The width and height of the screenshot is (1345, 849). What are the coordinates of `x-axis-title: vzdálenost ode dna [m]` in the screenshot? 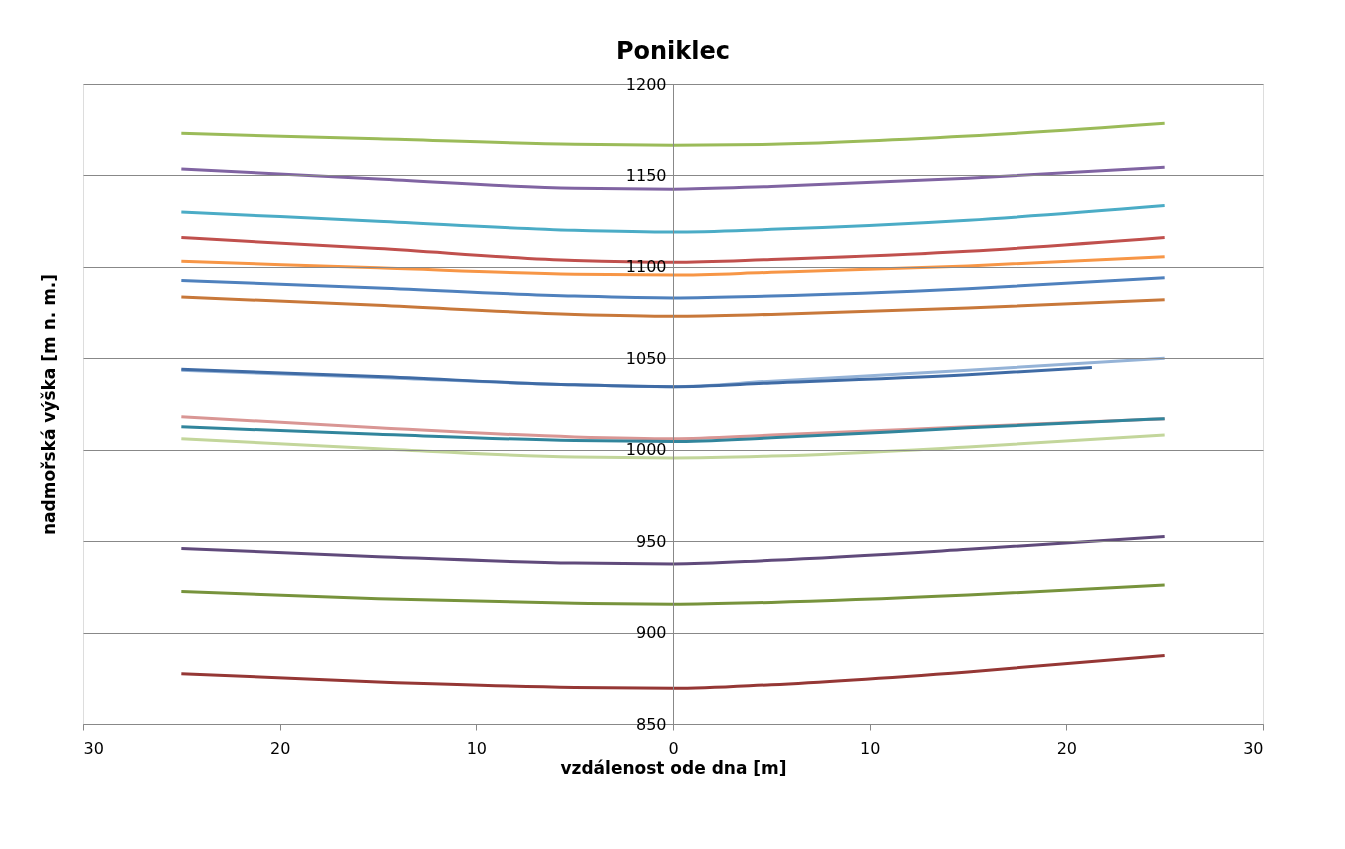 It's located at (673, 767).